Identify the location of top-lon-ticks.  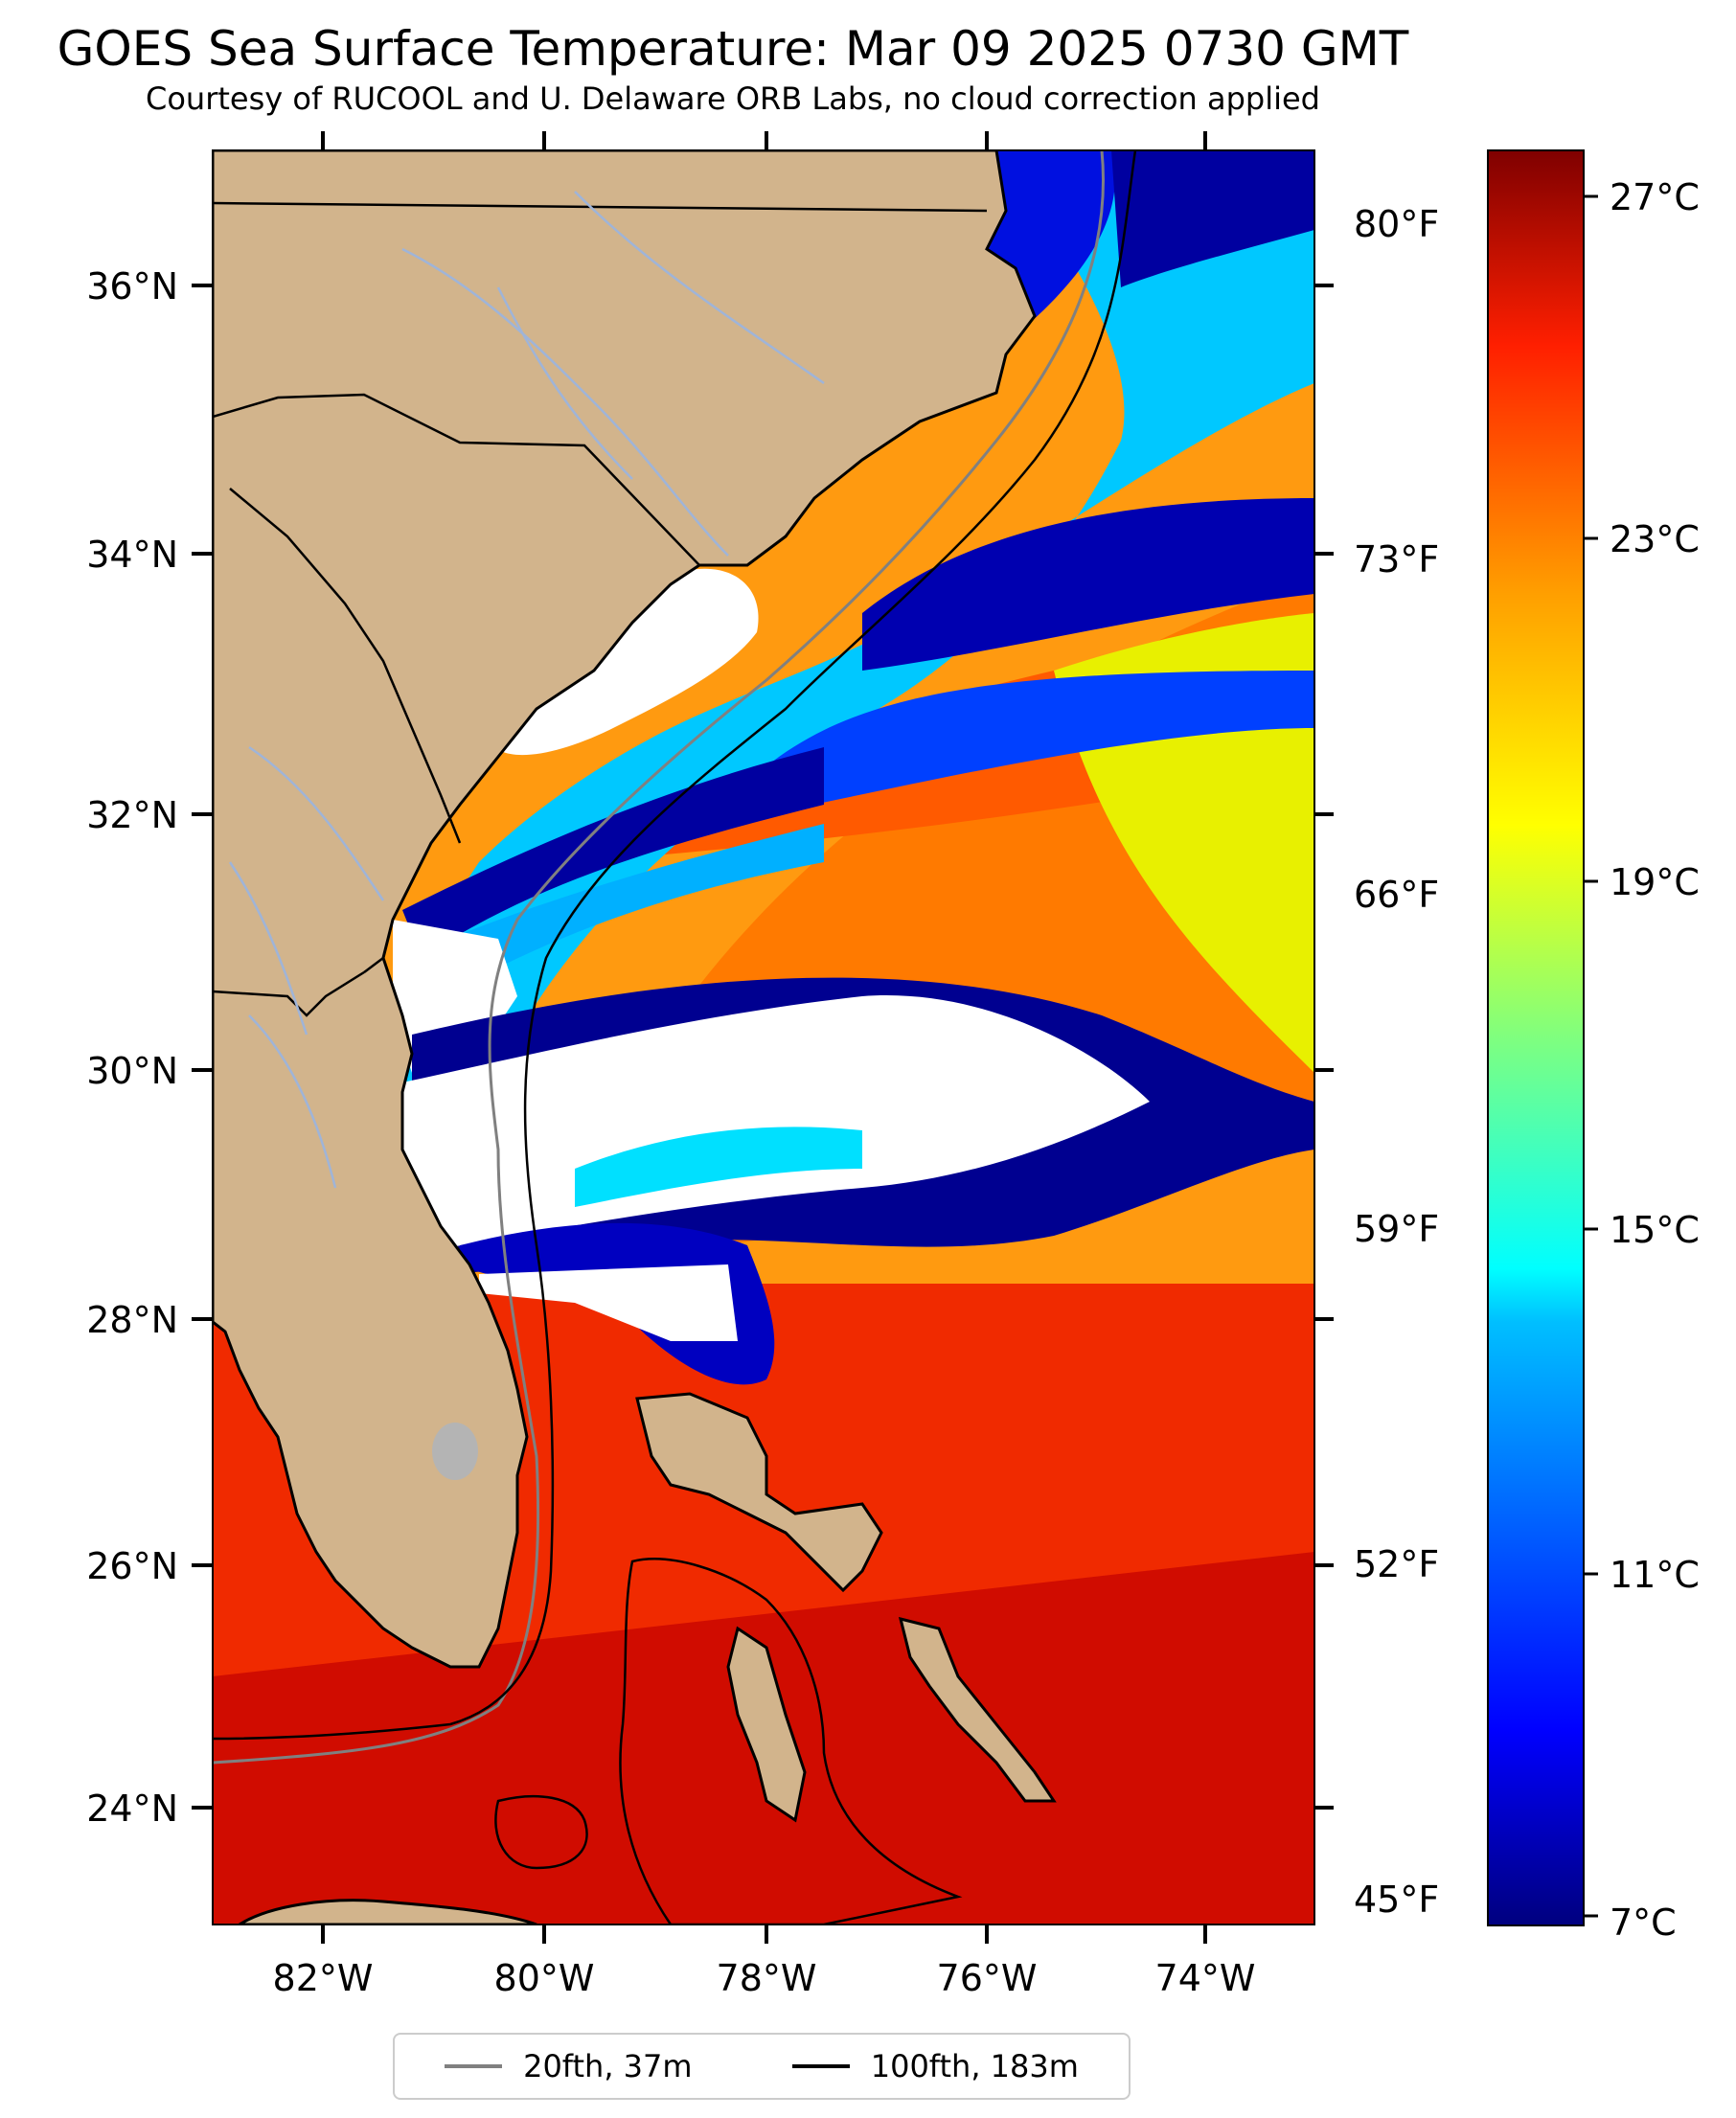
(764, 140).